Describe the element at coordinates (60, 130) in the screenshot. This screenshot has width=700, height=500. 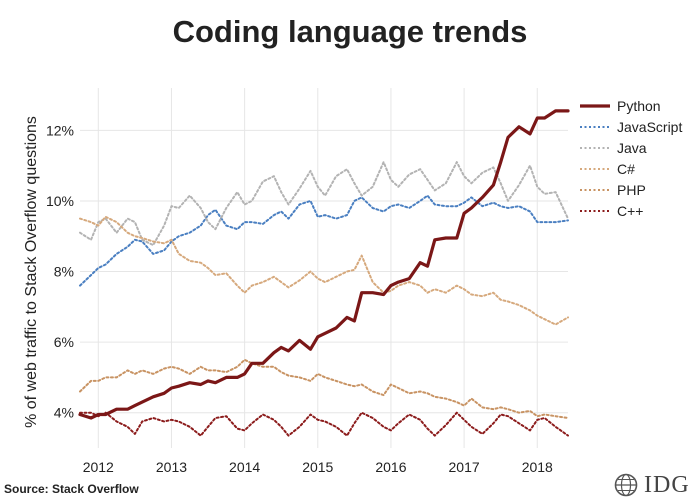
I see `y-tick-label: 12%` at that location.